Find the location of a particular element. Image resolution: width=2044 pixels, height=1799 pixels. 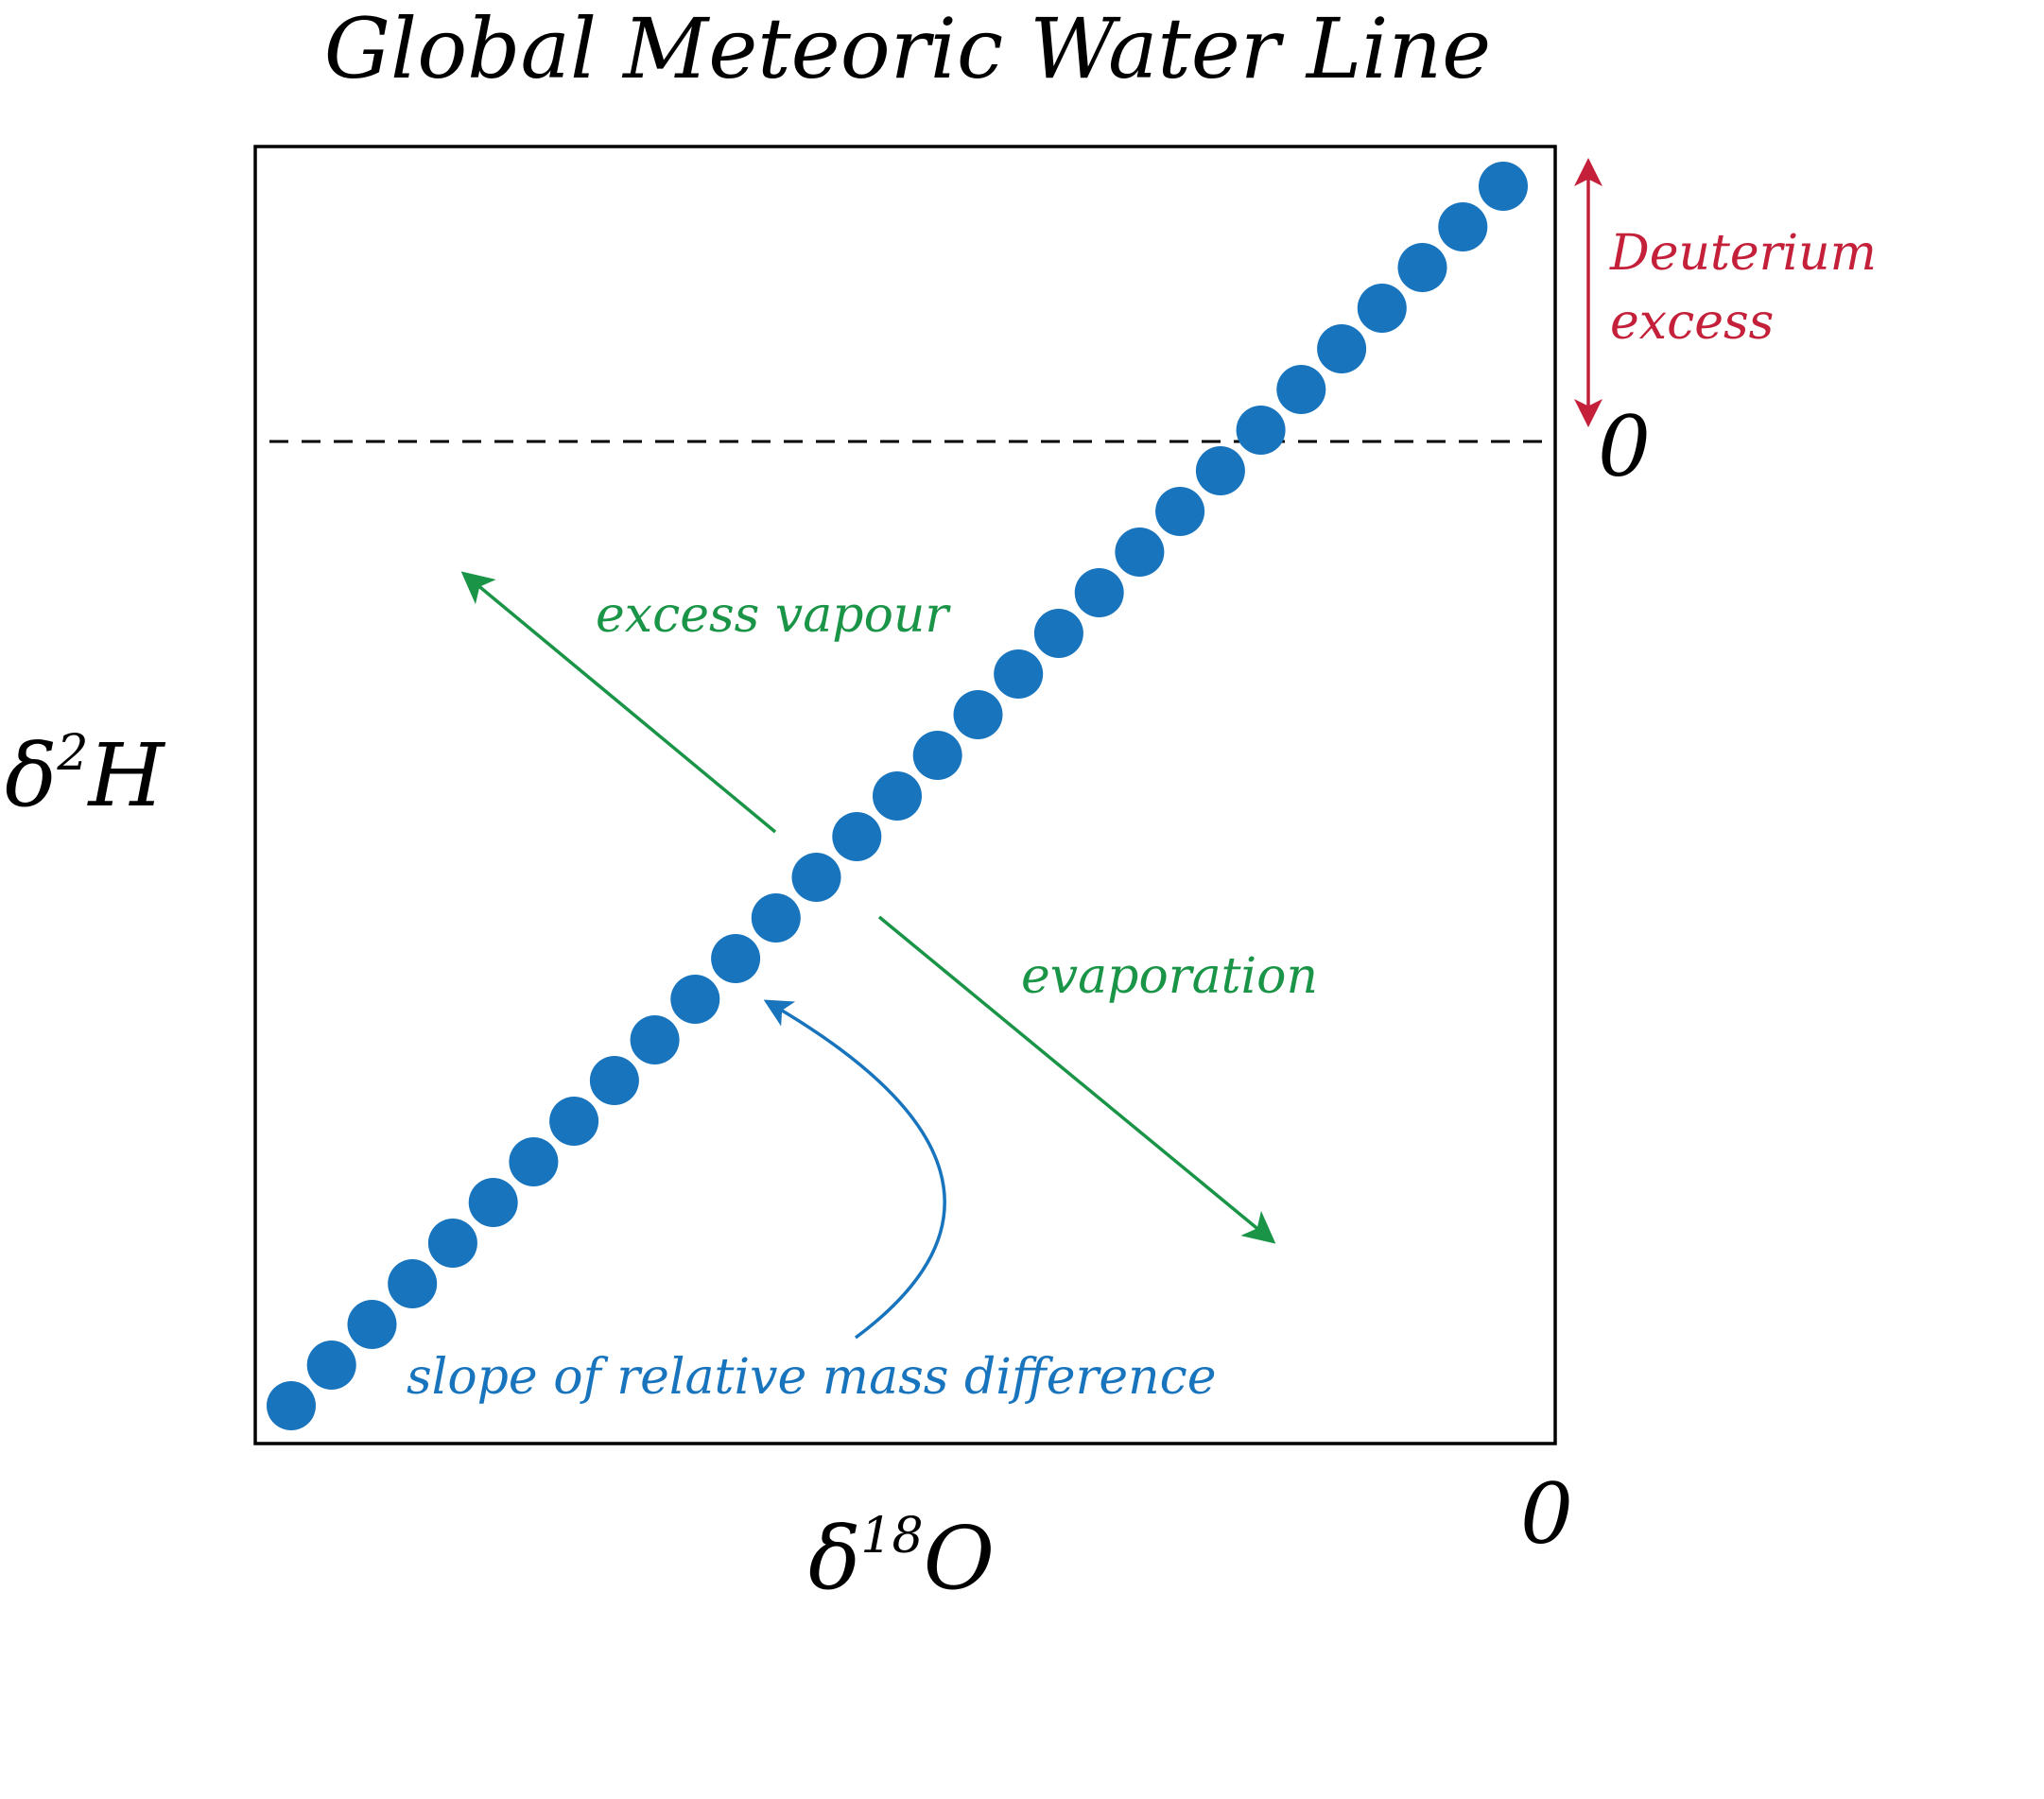

y-axis-label-tail: H is located at coordinates (125, 775).